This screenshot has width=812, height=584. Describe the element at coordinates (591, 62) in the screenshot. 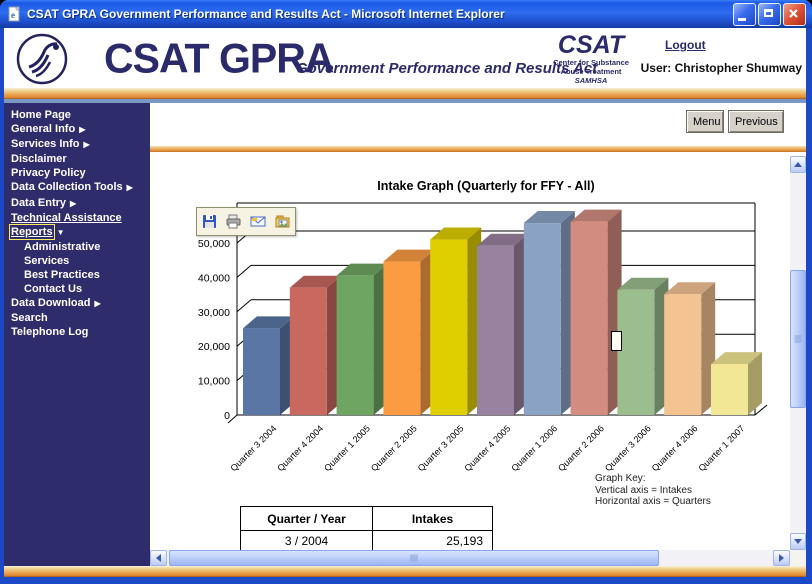

I see `csat-logo-line1: Center for Substance` at that location.